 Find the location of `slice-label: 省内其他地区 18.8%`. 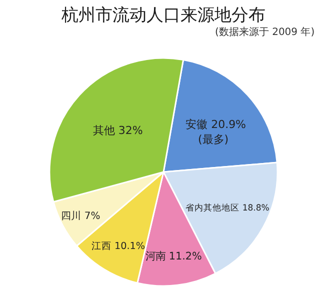

slice-label: 省内其他地区 18.8% is located at coordinates (228, 208).